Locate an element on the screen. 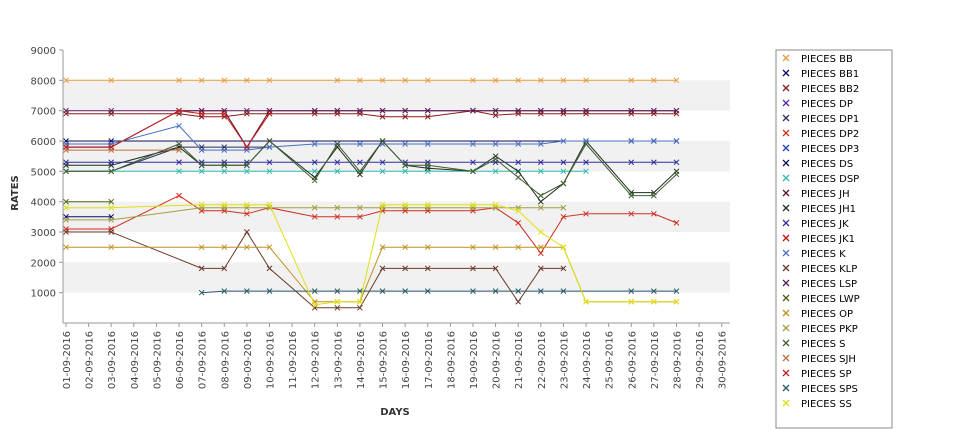  x-tick-label: 29-09-2016 is located at coordinates (700, 360).